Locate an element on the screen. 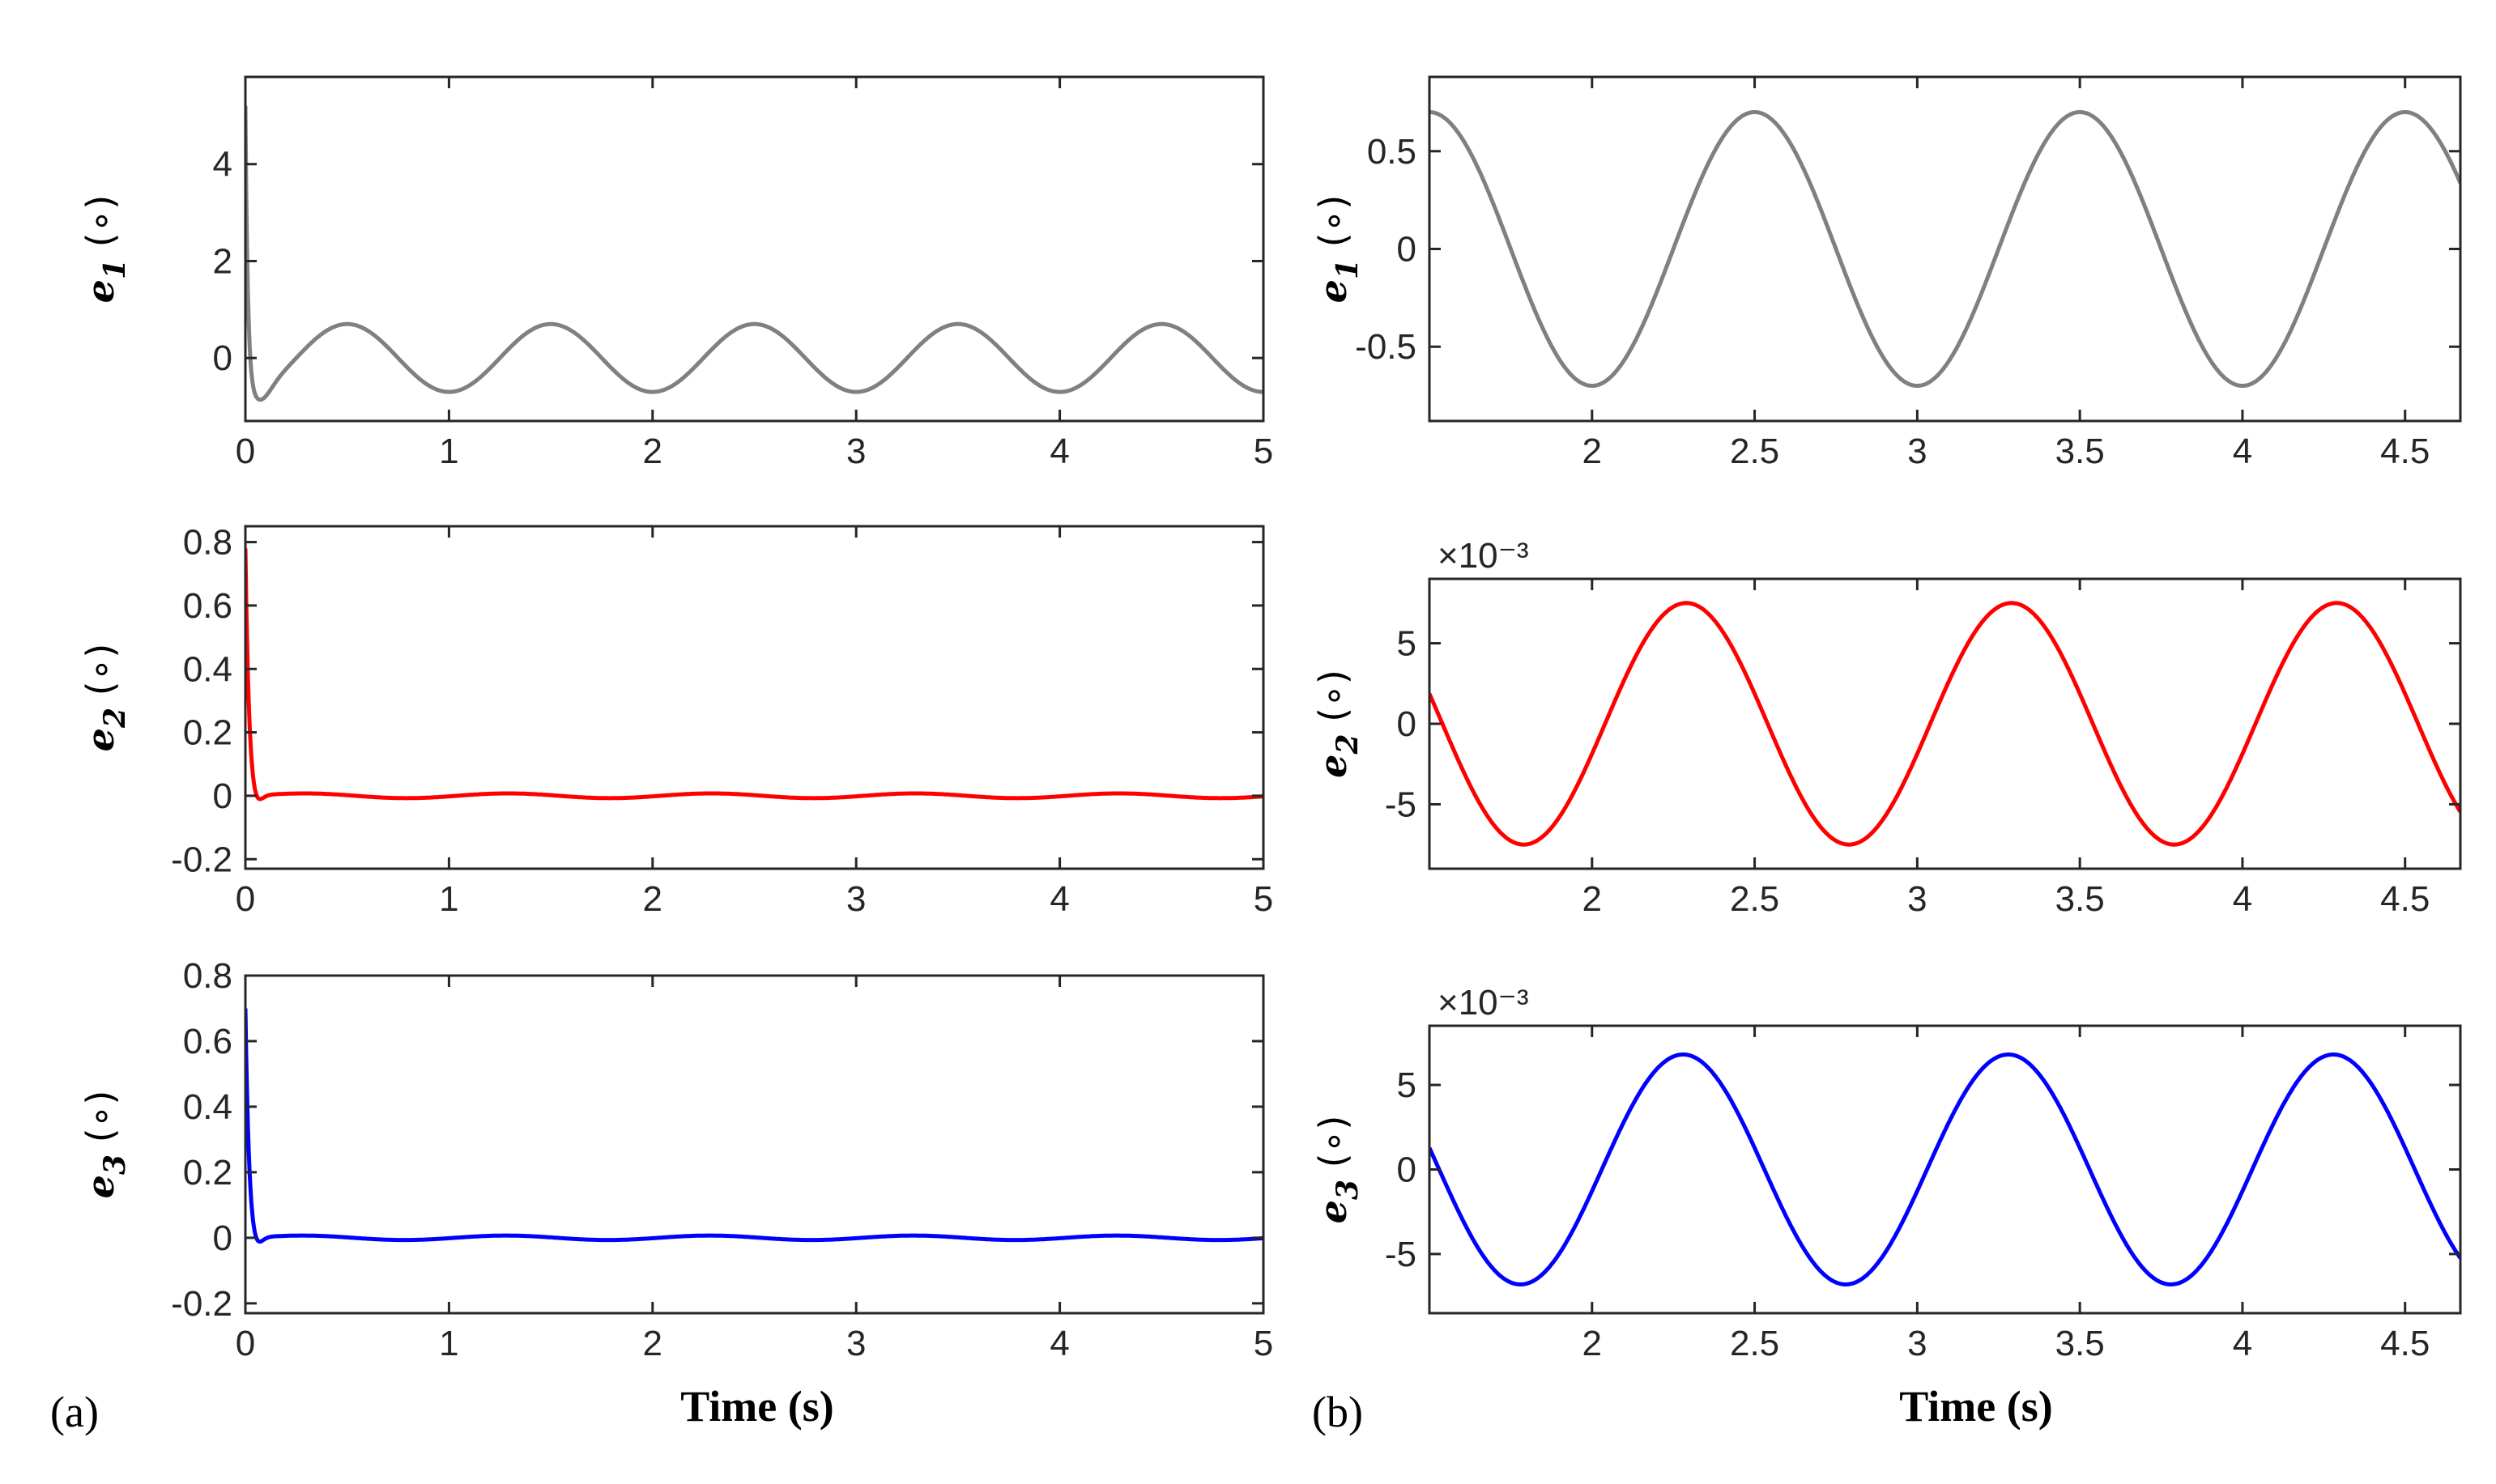  x-tick-label-b2-2: 3 is located at coordinates (1917, 899).